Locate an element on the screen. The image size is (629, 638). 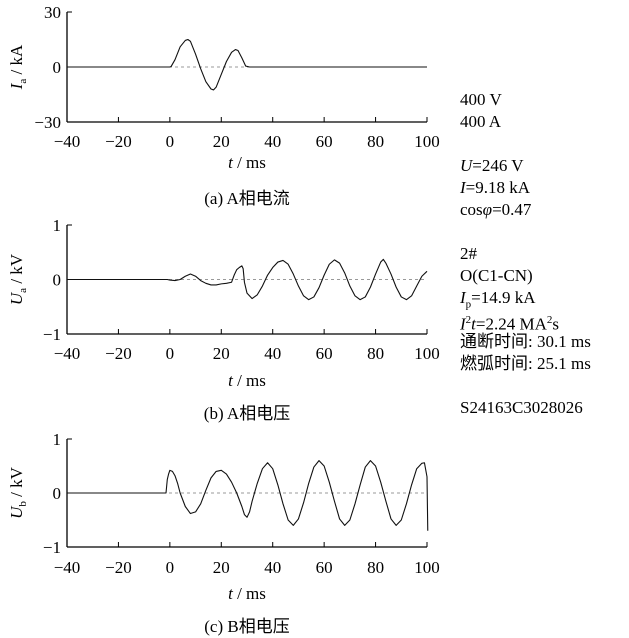
test-code: S24163C3028026 is located at coordinates (521, 407).